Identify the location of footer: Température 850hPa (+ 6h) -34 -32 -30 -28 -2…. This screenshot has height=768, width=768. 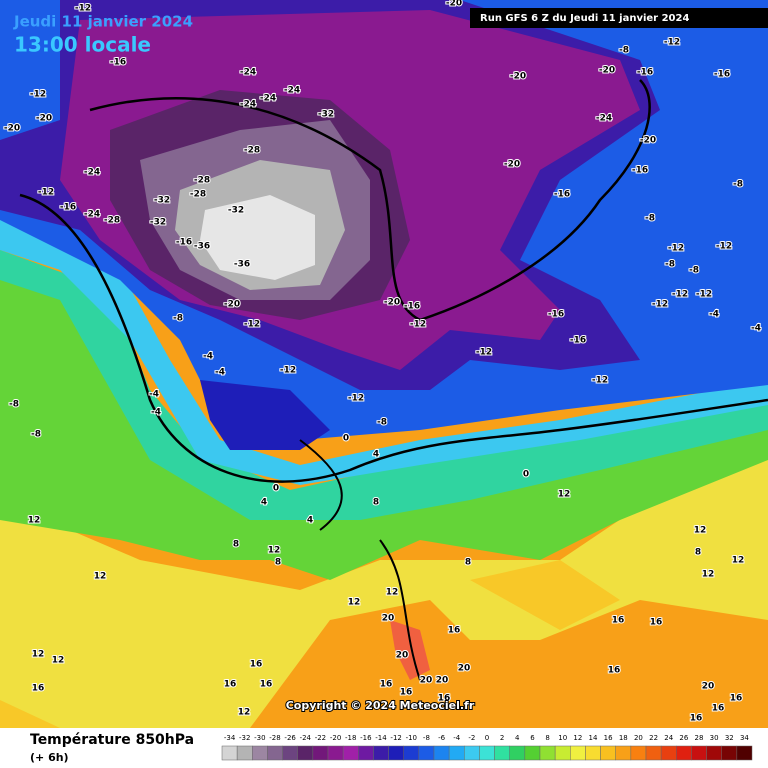
(391, 748).